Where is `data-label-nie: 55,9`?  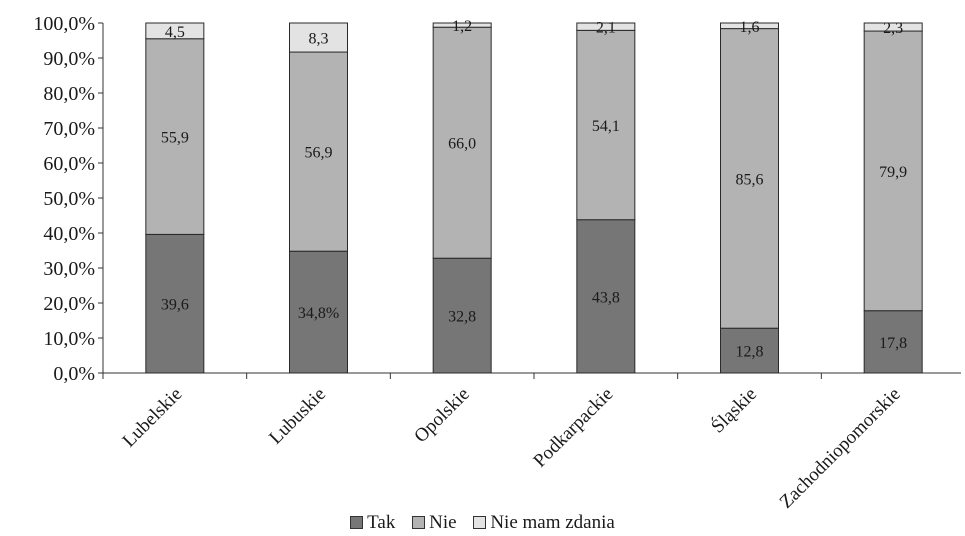
data-label-nie: 55,9 is located at coordinates (175, 138).